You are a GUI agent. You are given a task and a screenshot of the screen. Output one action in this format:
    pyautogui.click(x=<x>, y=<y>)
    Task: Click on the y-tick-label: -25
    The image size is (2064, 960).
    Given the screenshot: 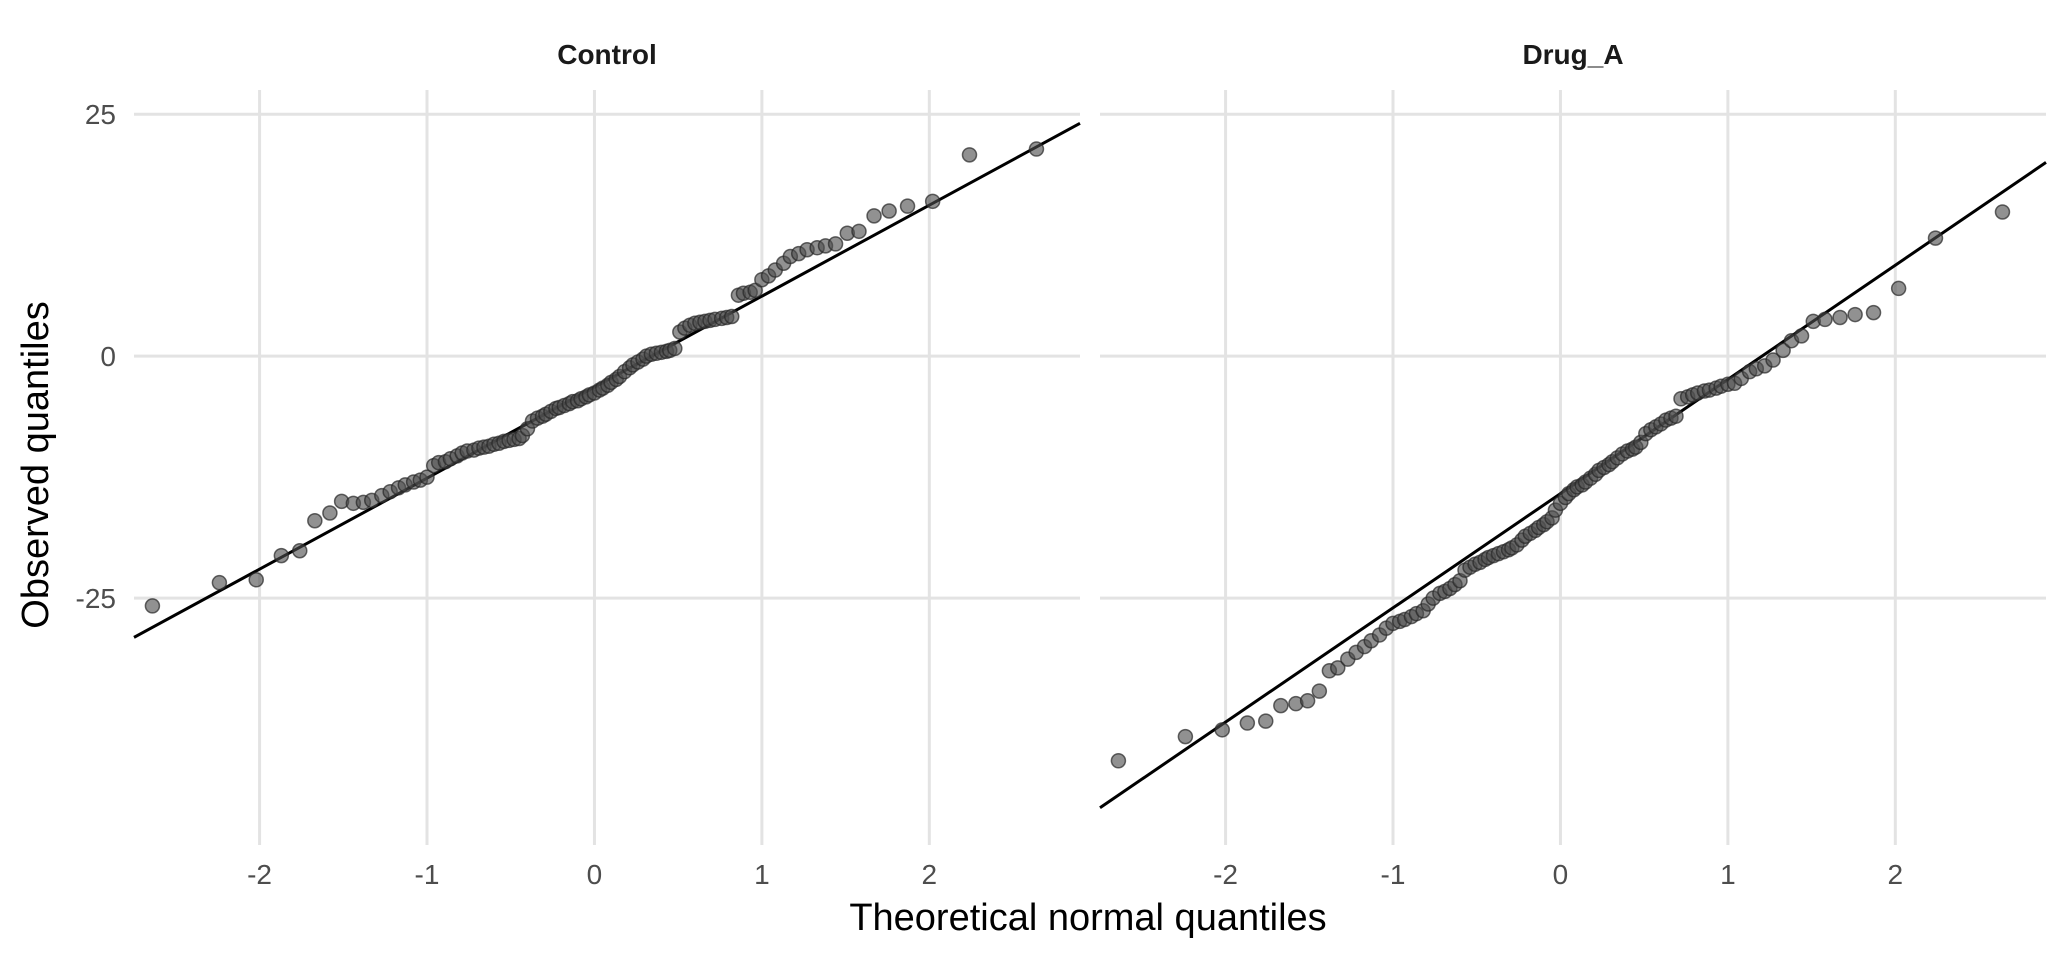 What is the action you would take?
    pyautogui.click(x=96, y=598)
    